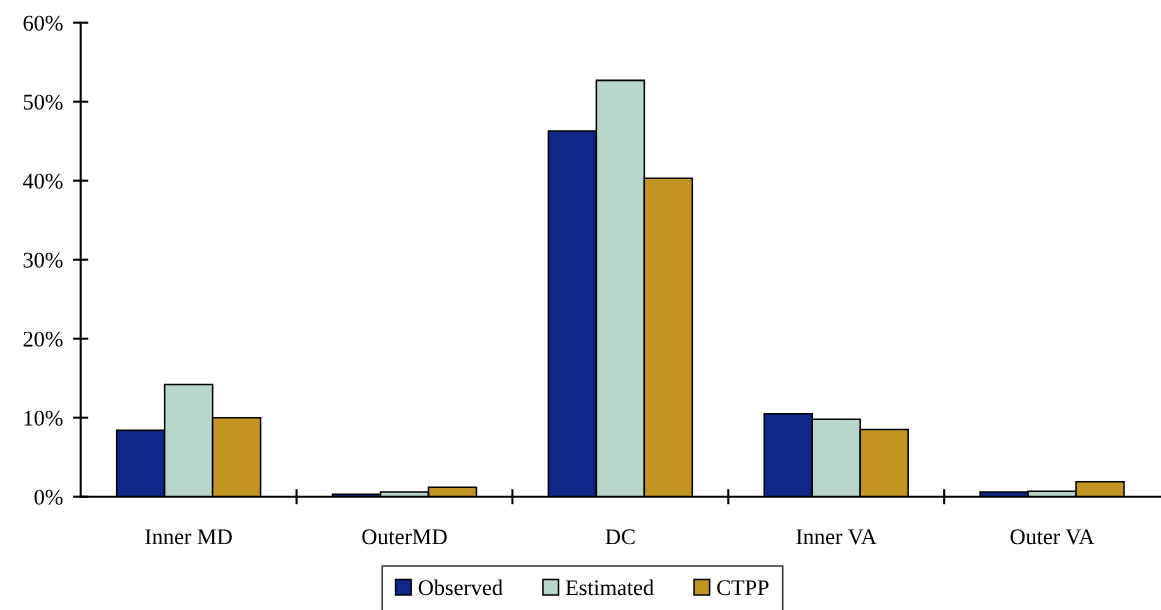 The height and width of the screenshot is (610, 1161). Describe the element at coordinates (404, 537) in the screenshot. I see `x-tick-label: OuterMD` at that location.